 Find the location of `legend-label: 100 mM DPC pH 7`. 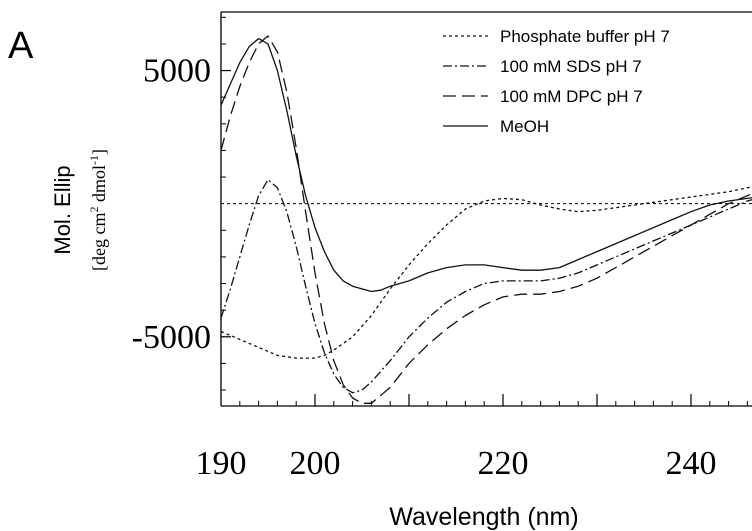

legend-label: 100 mM DPC pH 7 is located at coordinates (571, 96).